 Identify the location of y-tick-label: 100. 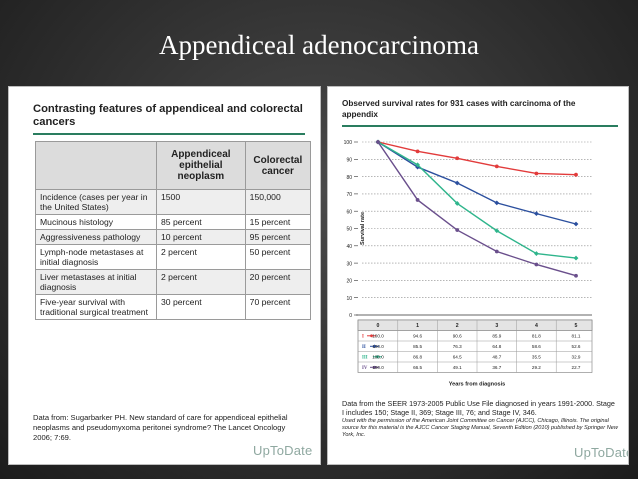
(348, 143).